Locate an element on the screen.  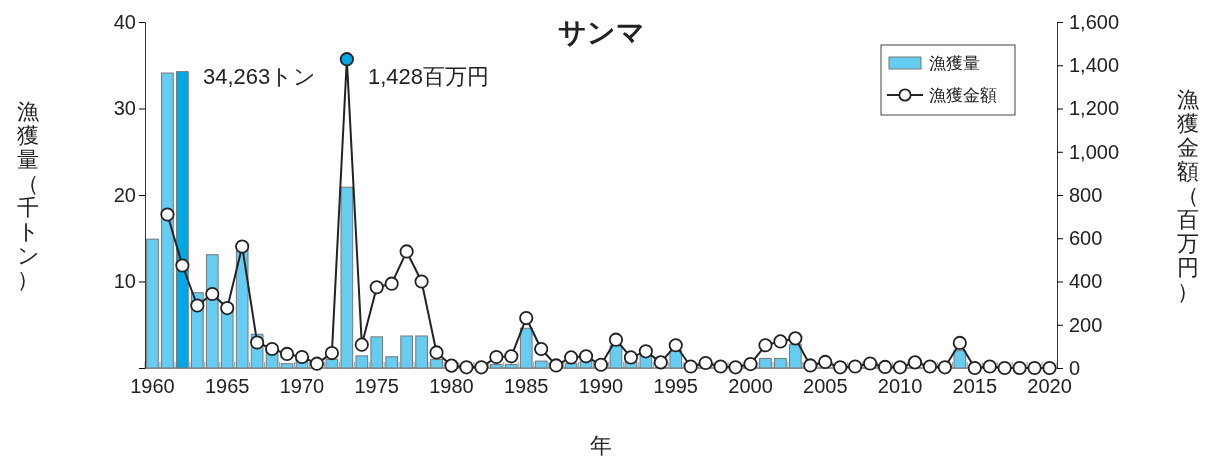
x-tick-label: 1990 is located at coordinates (601, 386).